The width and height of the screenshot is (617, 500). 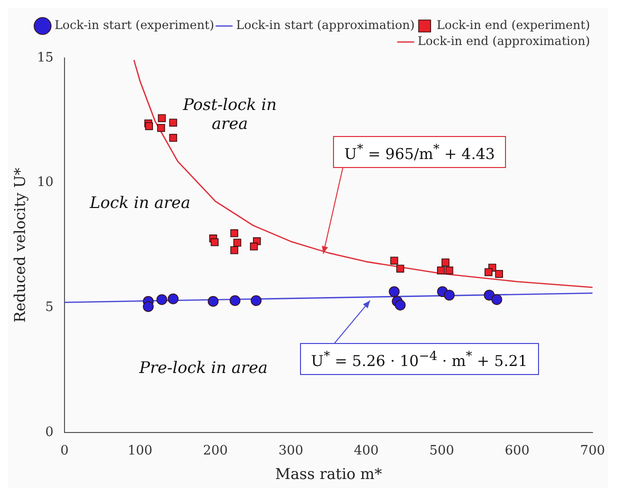 I want to click on y-tick-label: 0, so click(x=49, y=432).